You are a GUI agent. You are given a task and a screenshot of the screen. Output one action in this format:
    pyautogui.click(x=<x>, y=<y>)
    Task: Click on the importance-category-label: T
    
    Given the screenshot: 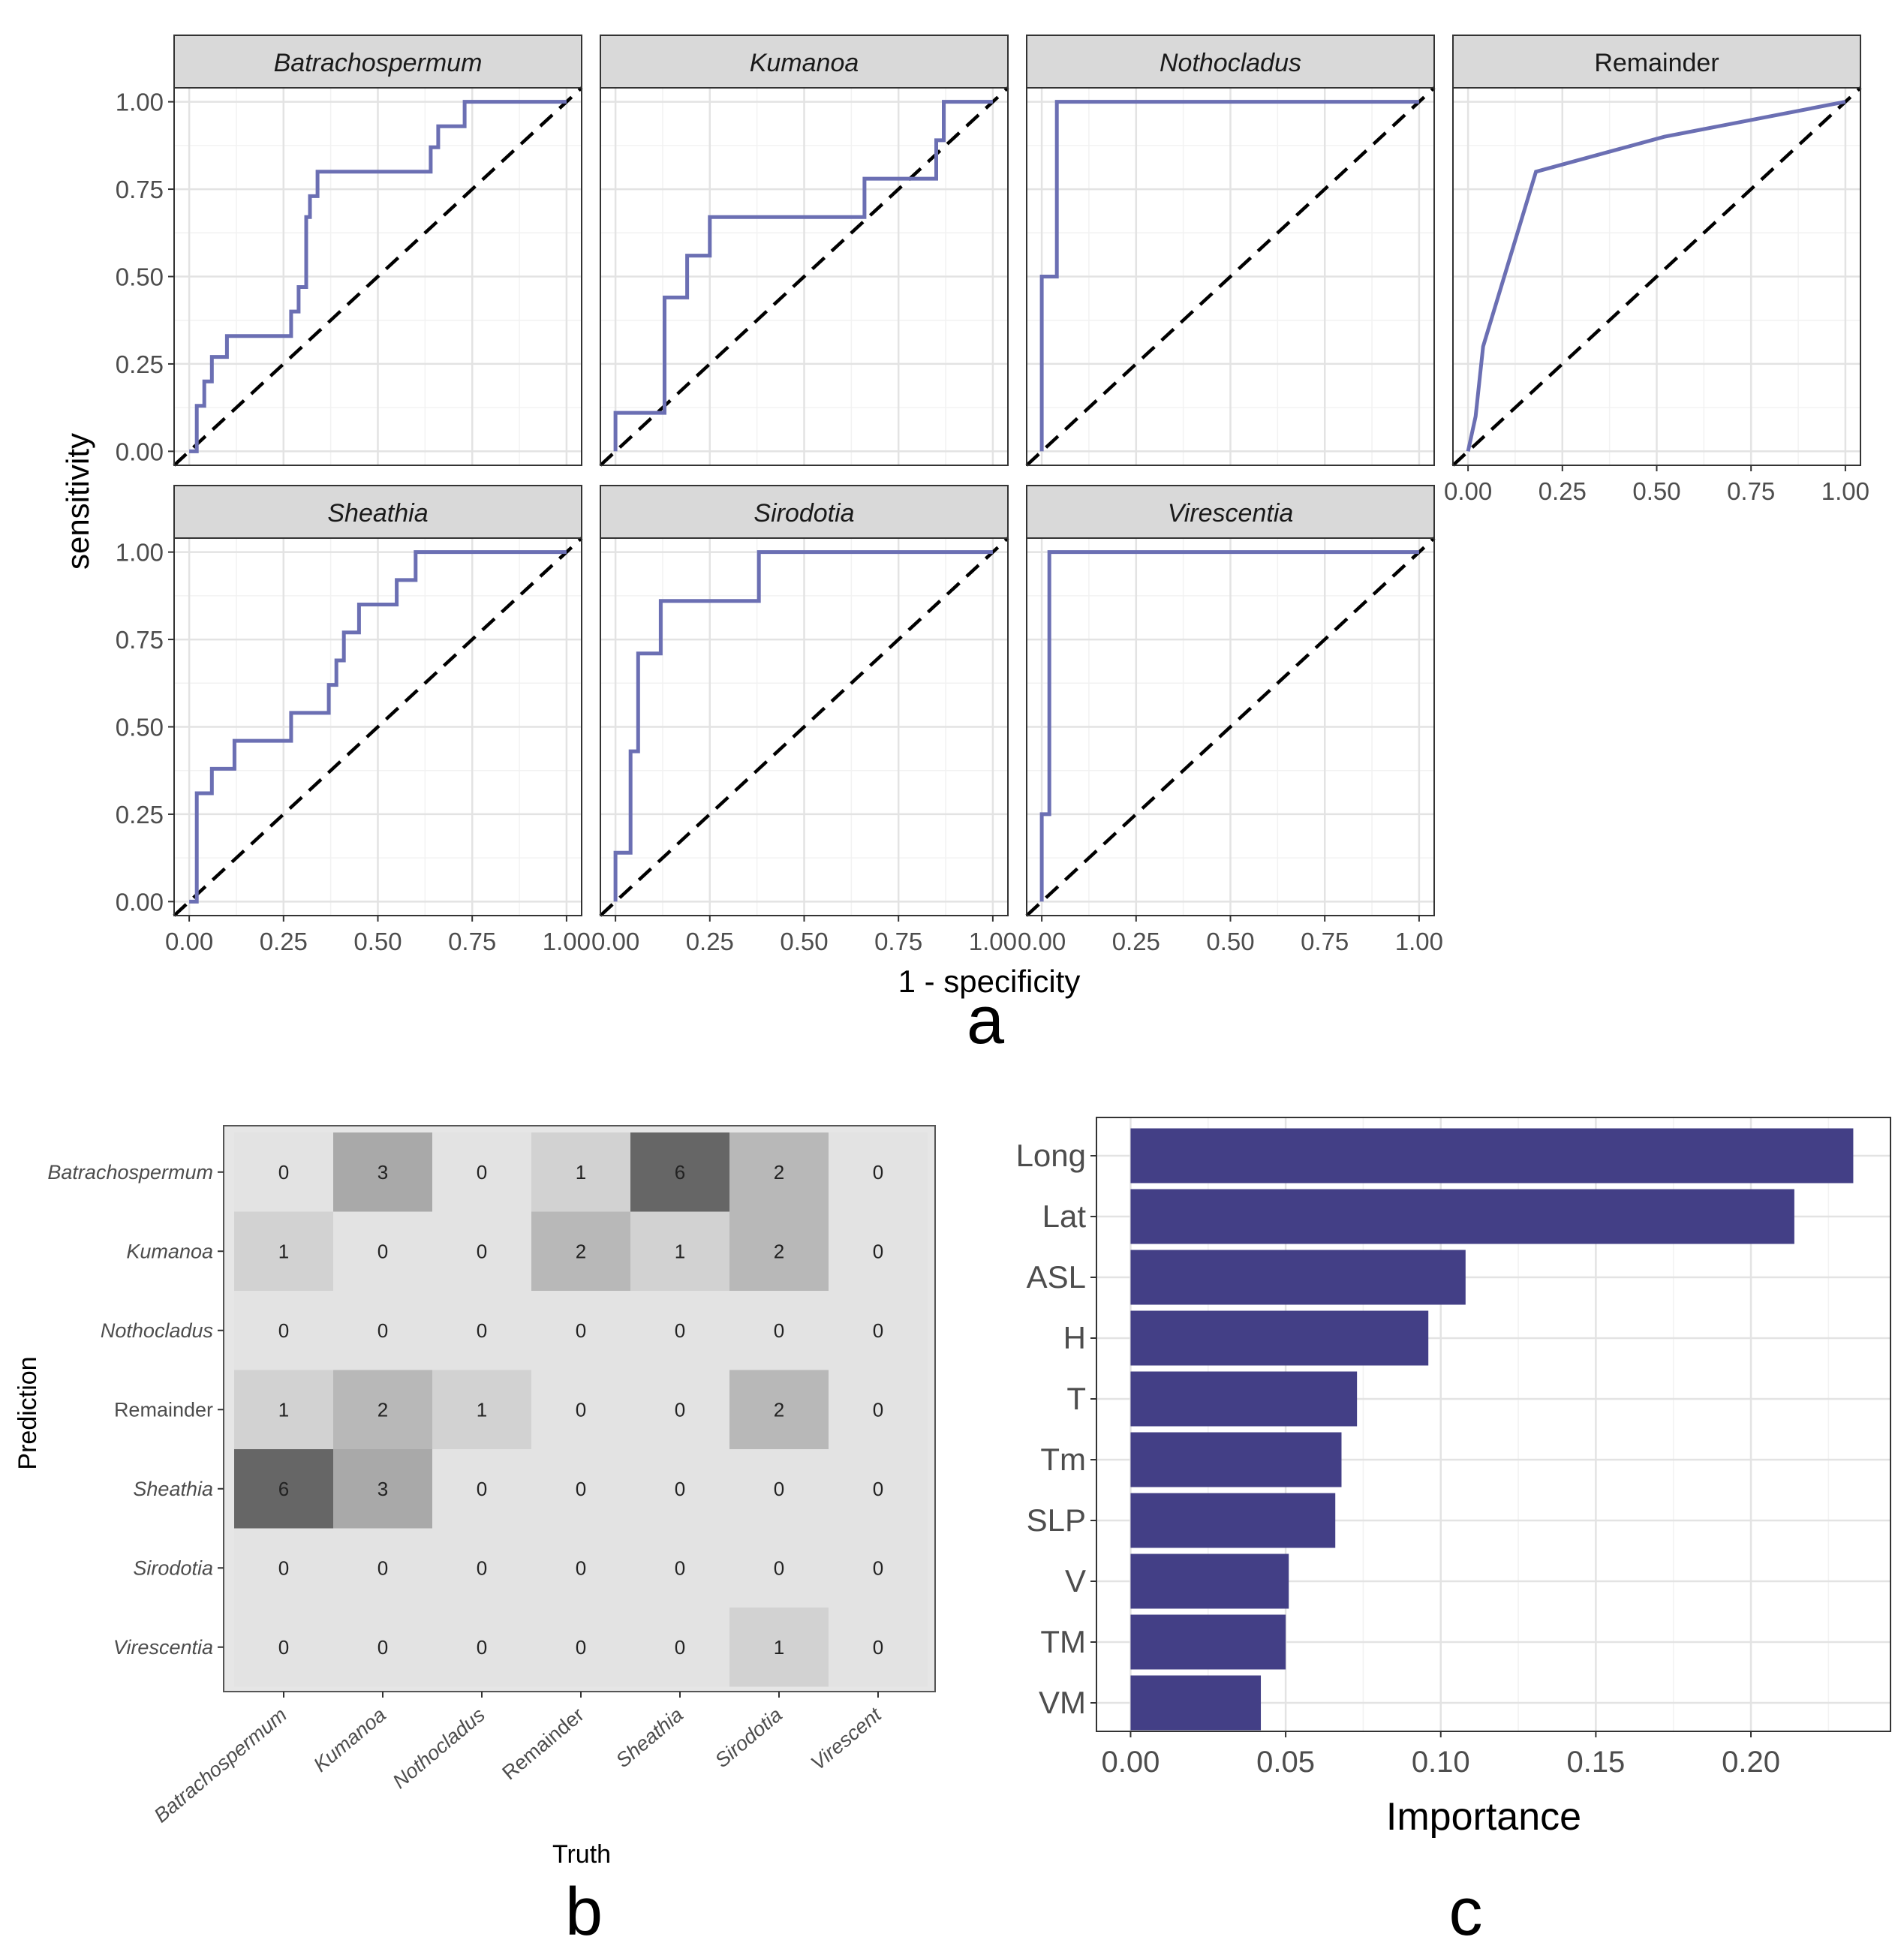 What is the action you would take?
    pyautogui.click(x=1076, y=1398)
    